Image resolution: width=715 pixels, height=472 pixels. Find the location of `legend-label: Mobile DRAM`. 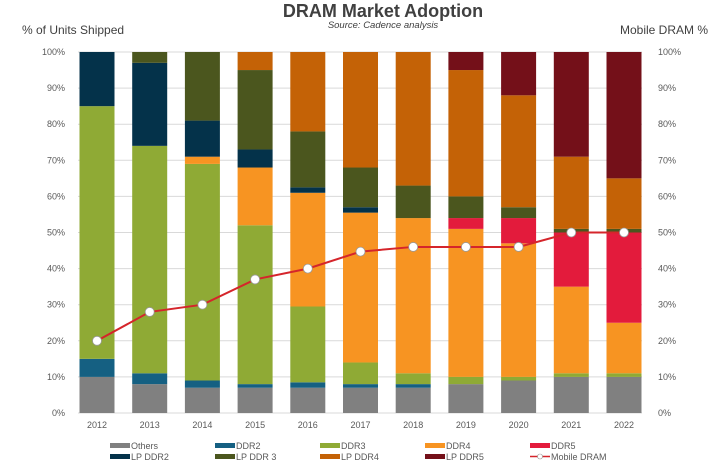

legend-label: Mobile DRAM is located at coordinates (579, 457).